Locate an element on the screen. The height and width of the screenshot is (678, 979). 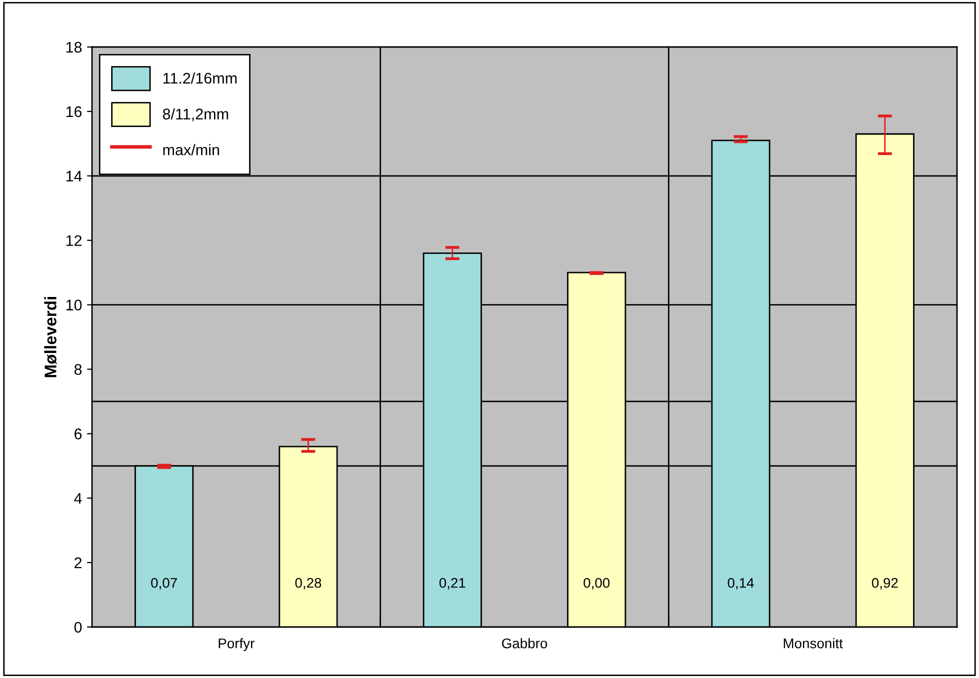
legend-label: 8/11,2mm is located at coordinates (195, 115).